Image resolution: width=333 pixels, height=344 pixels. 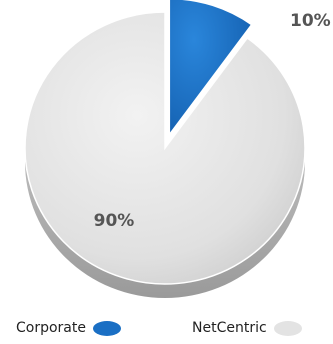 I want to click on legend-label-corporate: Corporate, so click(x=51, y=328).